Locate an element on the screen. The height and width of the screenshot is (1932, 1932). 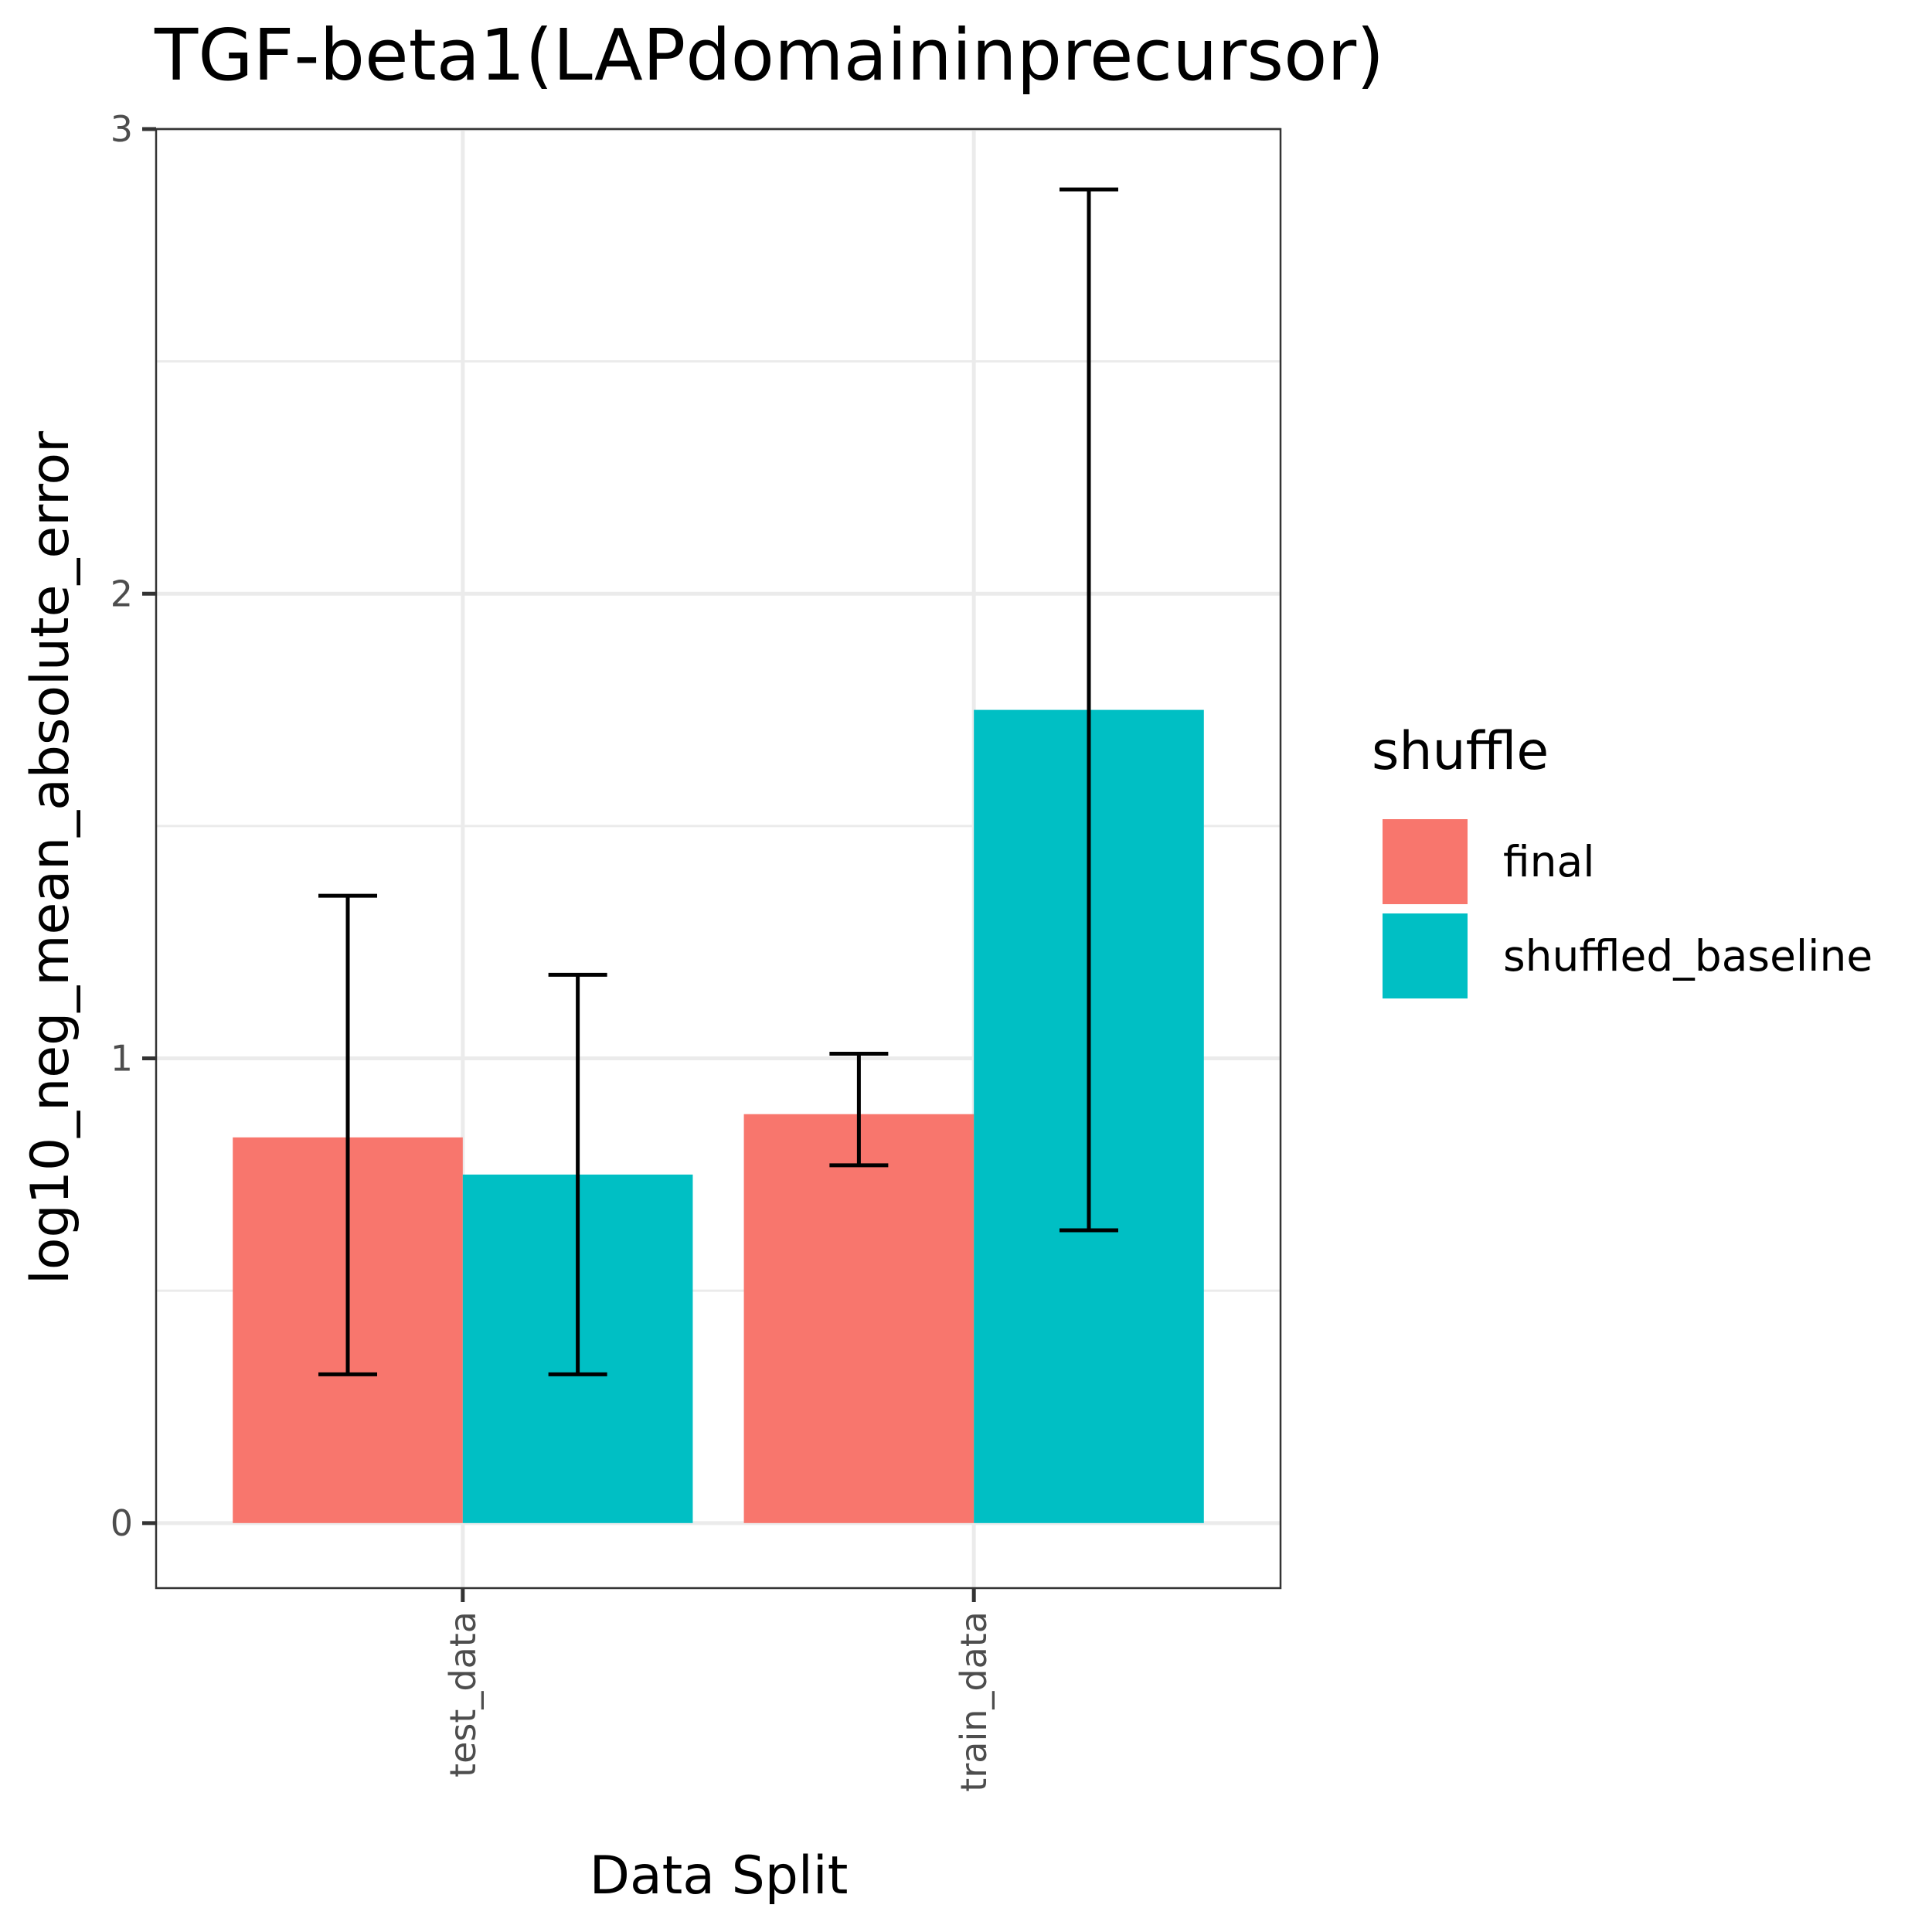
legend-swatch-final is located at coordinates (1426, 862).